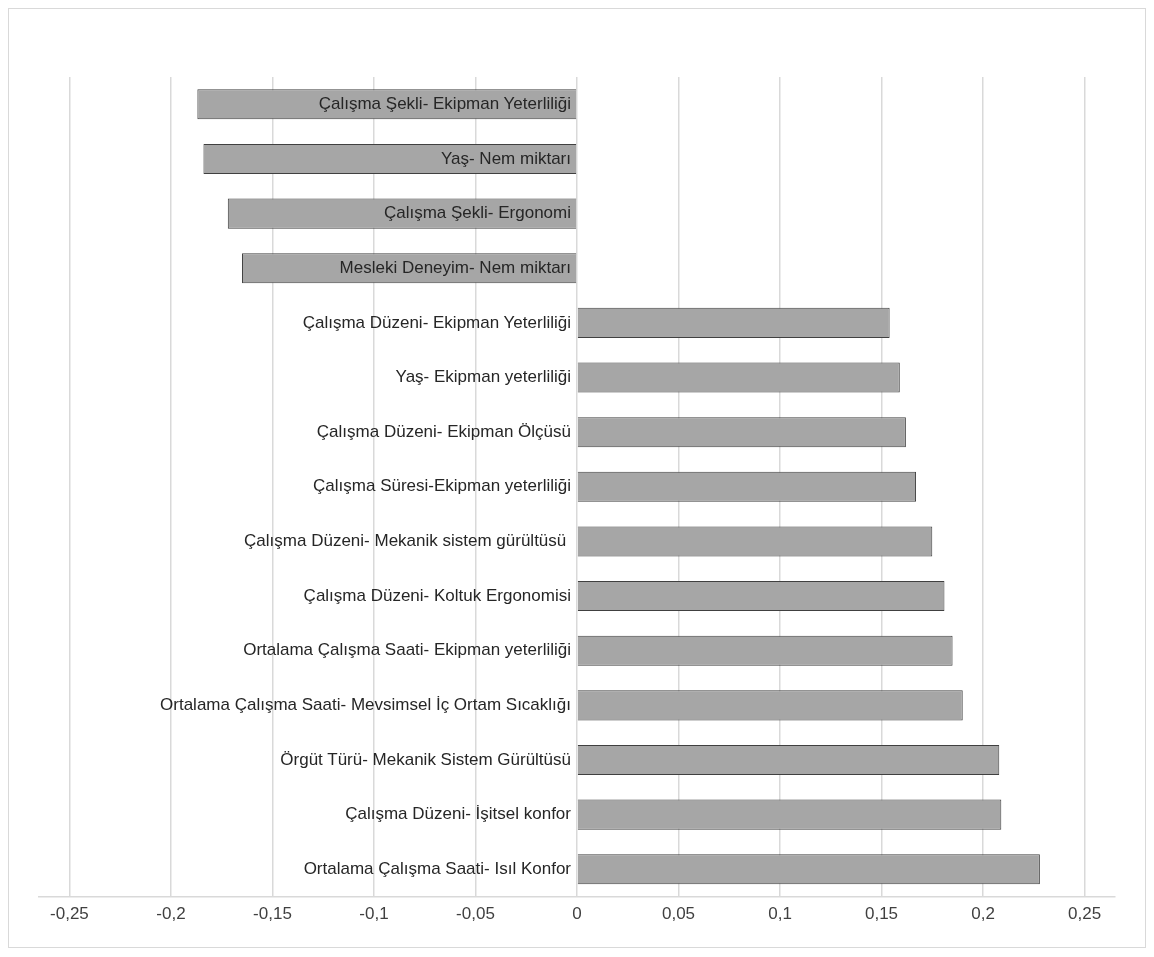 This screenshot has width=1154, height=957. Describe the element at coordinates (407, 650) in the screenshot. I see `y-tick-label: Ortalama Çalışma Saati- Ekipman yeterliliği` at that location.